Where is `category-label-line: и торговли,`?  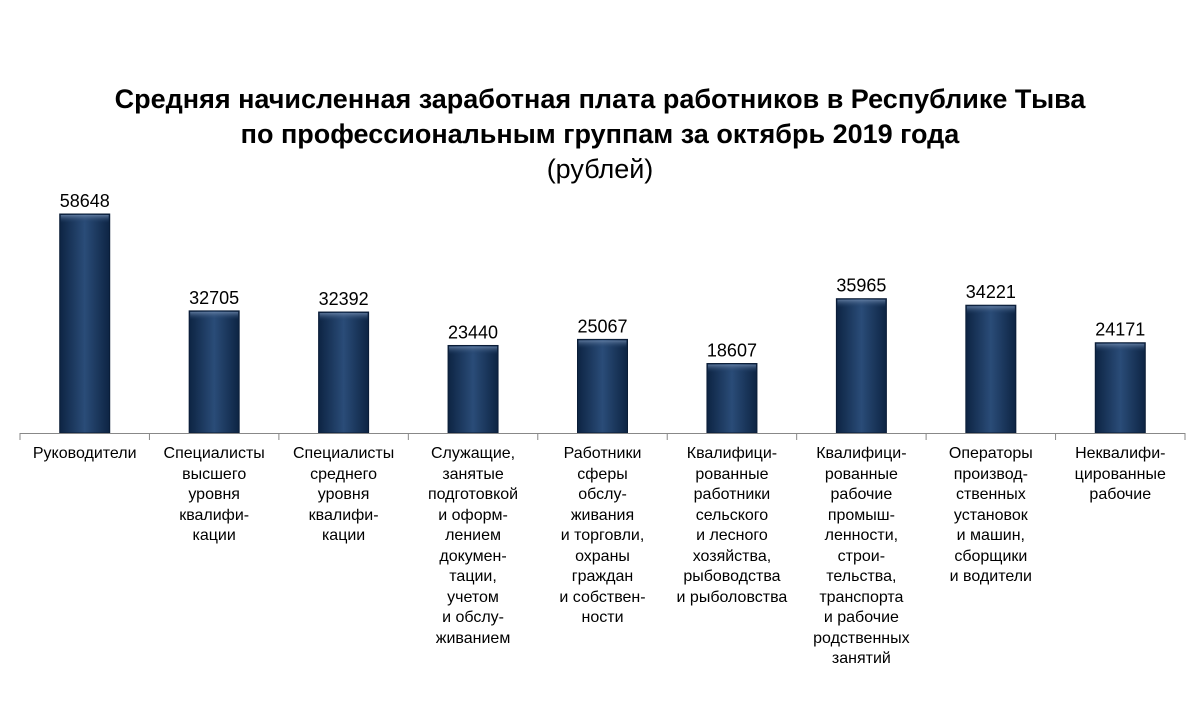 category-label-line: и торговли, is located at coordinates (602, 535).